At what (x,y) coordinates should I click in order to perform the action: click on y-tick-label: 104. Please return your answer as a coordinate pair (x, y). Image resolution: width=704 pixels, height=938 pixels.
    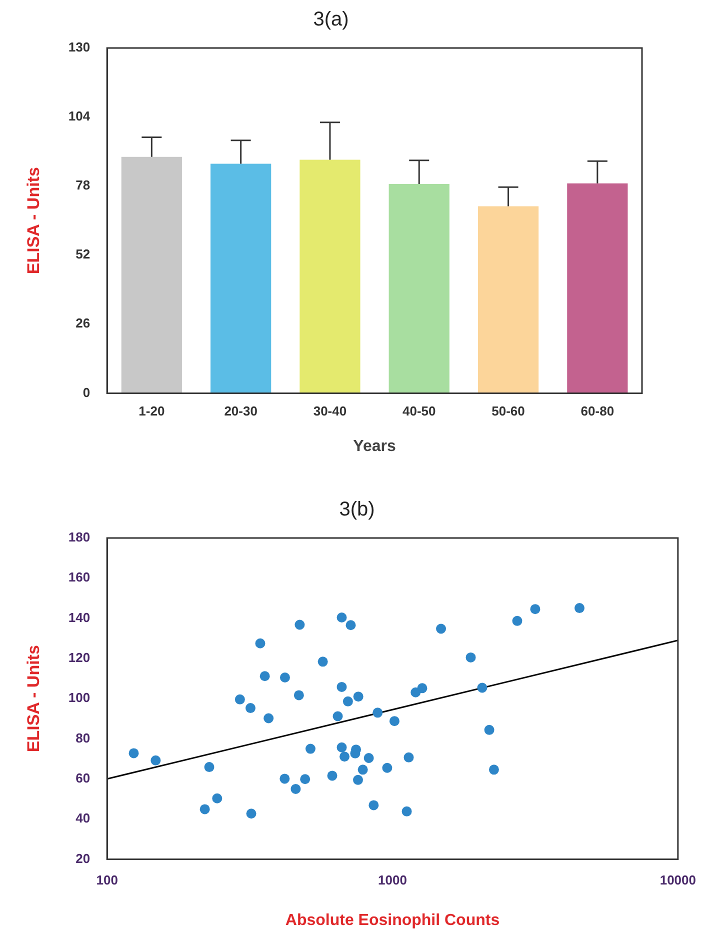
    Looking at the image, I should click on (79, 116).